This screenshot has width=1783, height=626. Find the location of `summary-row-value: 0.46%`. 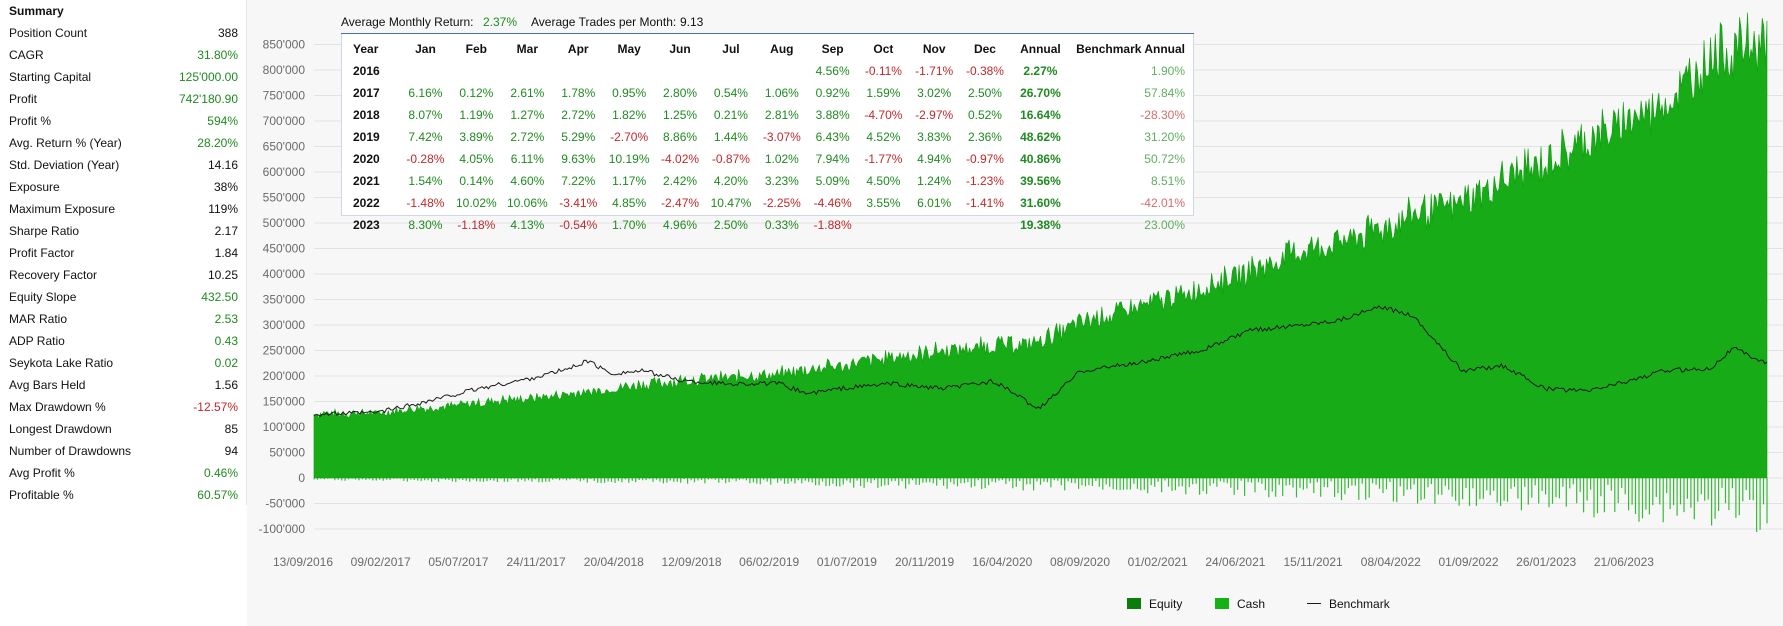

summary-row-value: 0.46% is located at coordinates (220, 473).